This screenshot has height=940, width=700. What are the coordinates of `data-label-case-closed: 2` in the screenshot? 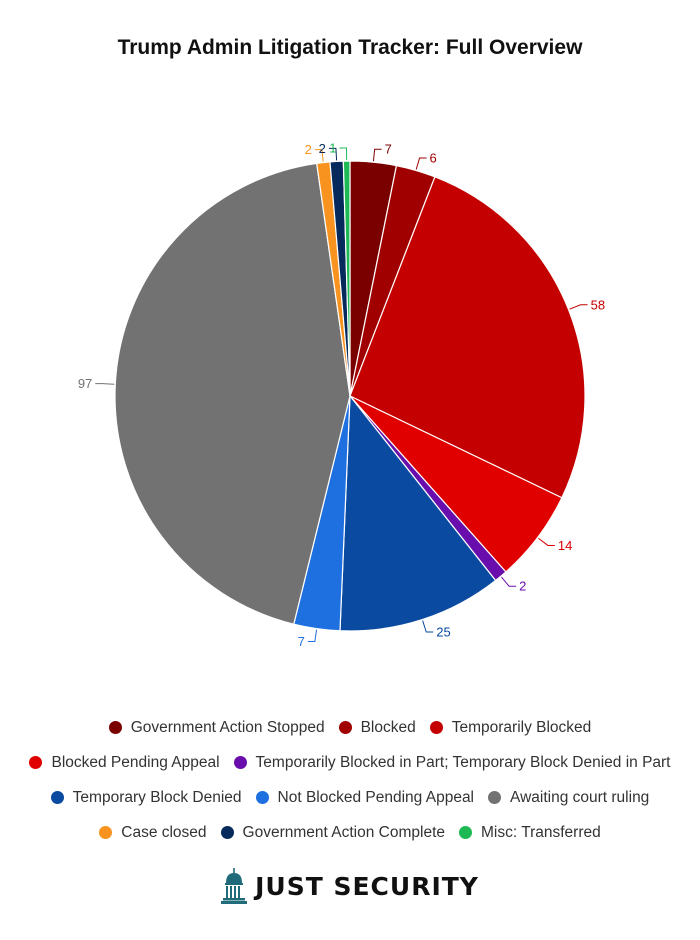 It's located at (308, 149).